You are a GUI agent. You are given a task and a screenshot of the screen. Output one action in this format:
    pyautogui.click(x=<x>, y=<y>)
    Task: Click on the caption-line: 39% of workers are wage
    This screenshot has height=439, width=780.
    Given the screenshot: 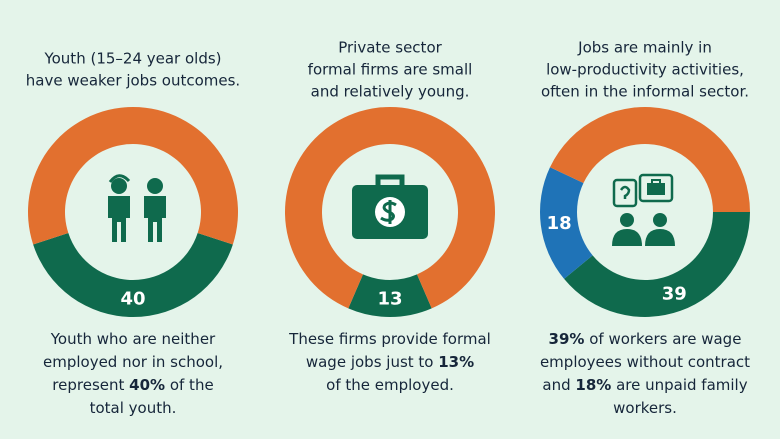 What is the action you would take?
    pyautogui.click(x=645, y=339)
    